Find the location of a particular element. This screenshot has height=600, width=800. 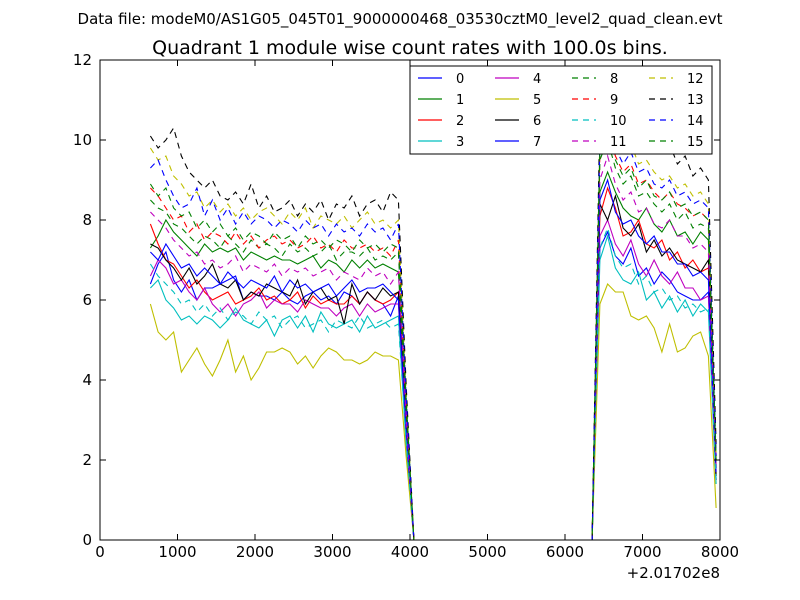

legend-label-13: 13 is located at coordinates (695, 100).